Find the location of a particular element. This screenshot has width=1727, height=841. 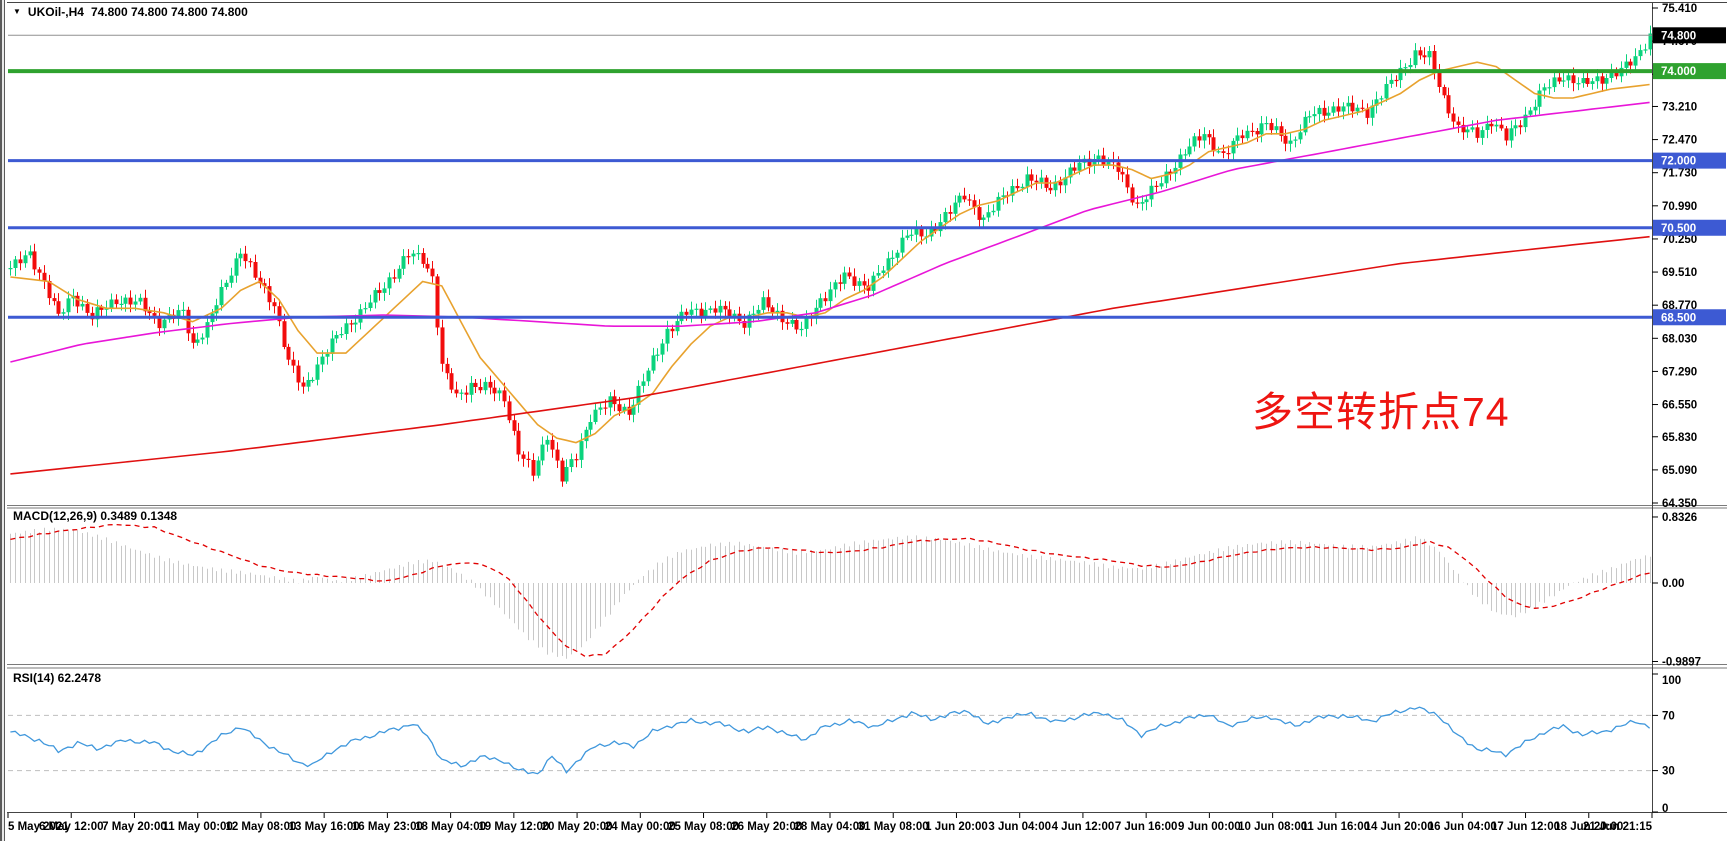

time-tick-label: 21 Jun 21:15 is located at coordinates (1618, 827).